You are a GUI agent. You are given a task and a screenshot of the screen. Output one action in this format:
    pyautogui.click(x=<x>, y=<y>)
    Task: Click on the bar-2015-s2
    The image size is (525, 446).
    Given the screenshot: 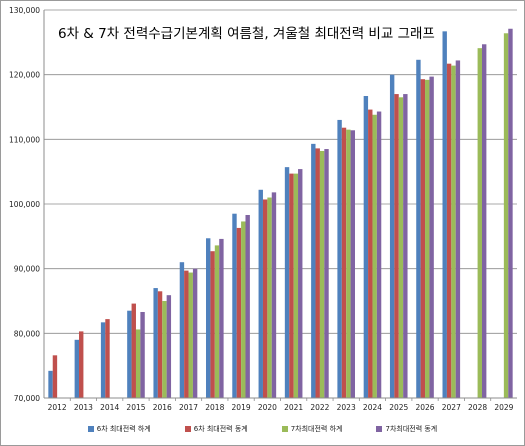 What is the action you would take?
    pyautogui.click(x=138, y=363)
    